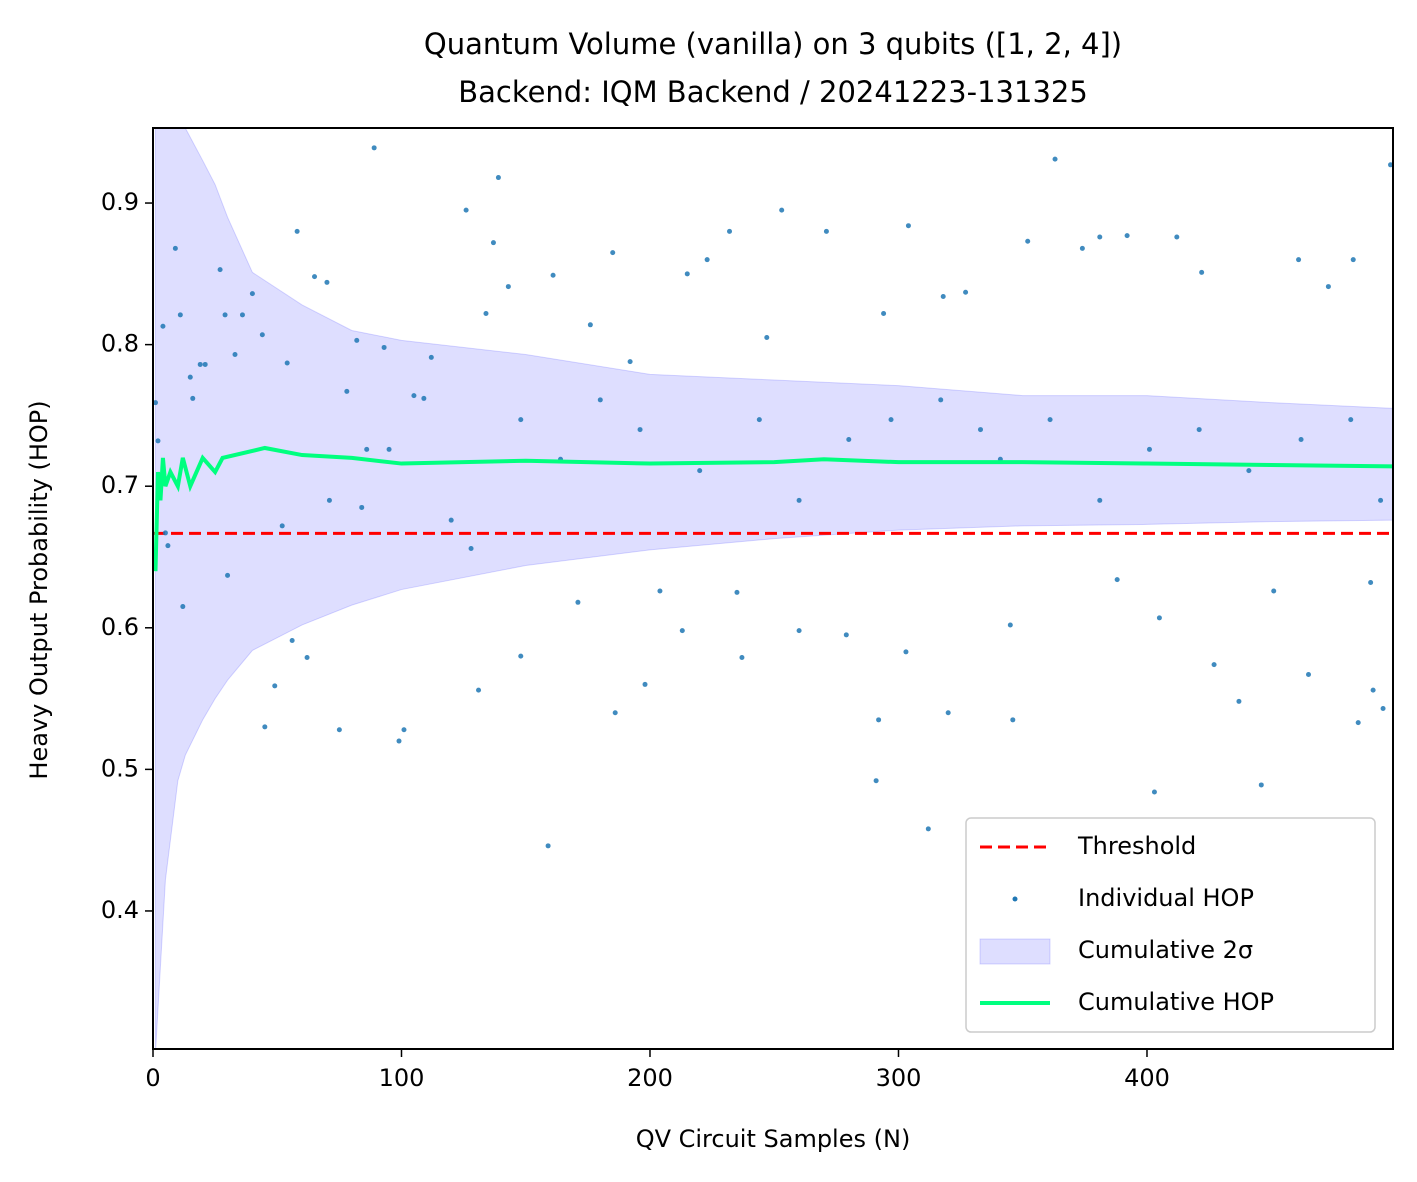 The image size is (1417, 1182). What do you see at coordinates (650, 1078) in the screenshot?
I see `x-tick-label: 200` at bounding box center [650, 1078].